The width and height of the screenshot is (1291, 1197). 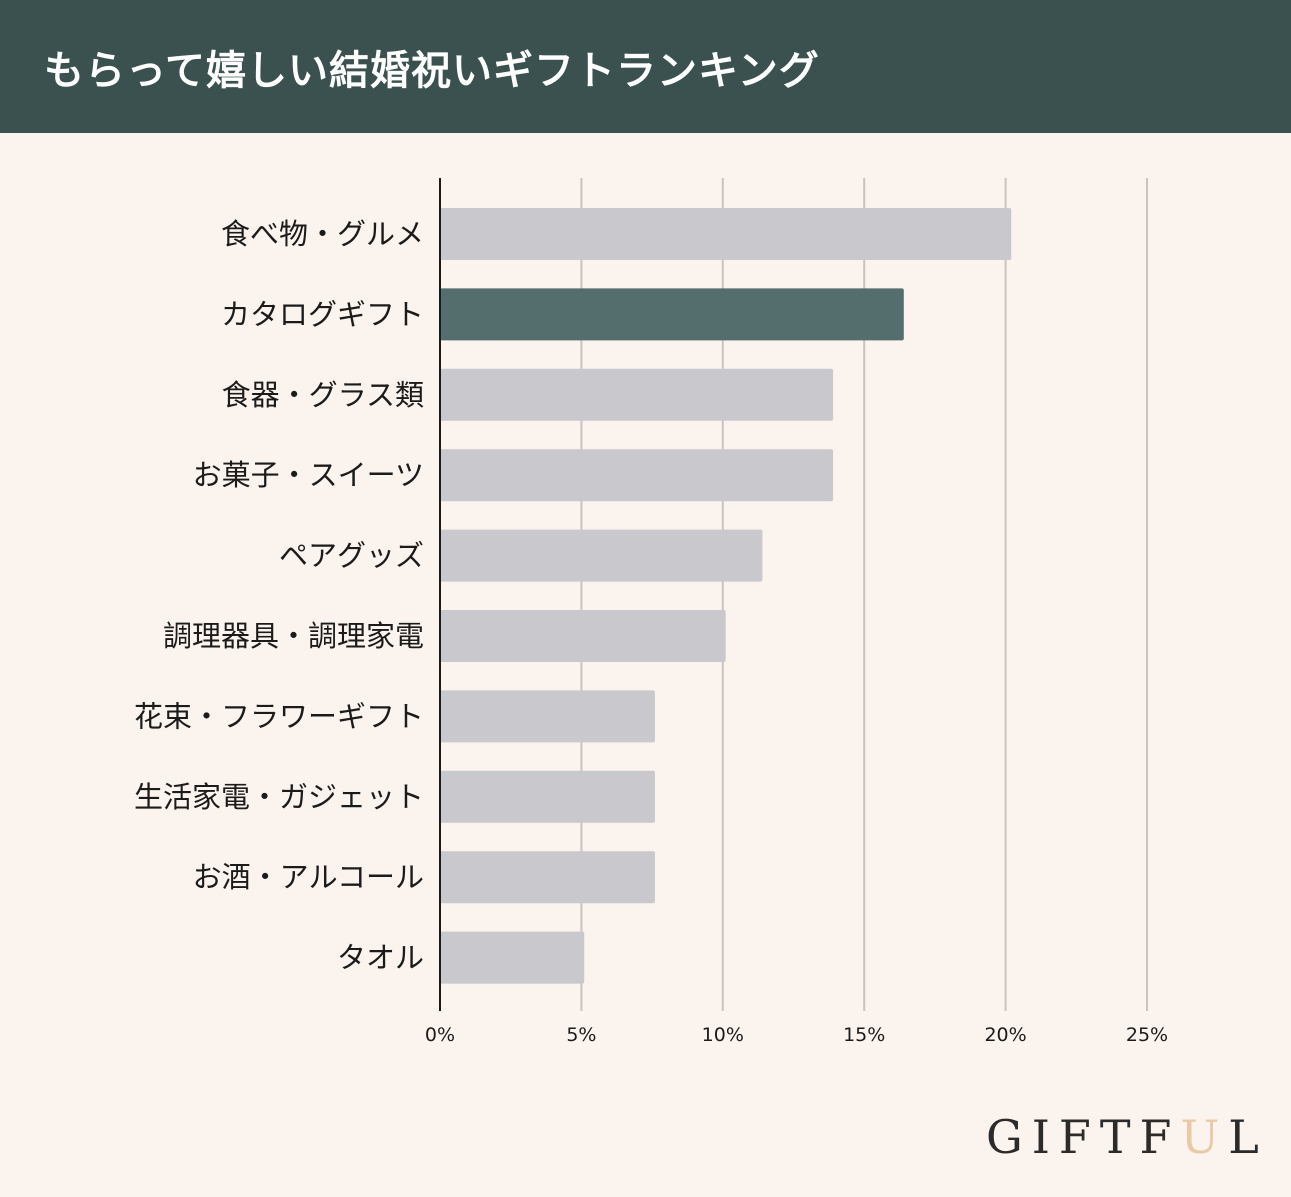 I want to click on category-label: カタログギフト, so click(x=322, y=314).